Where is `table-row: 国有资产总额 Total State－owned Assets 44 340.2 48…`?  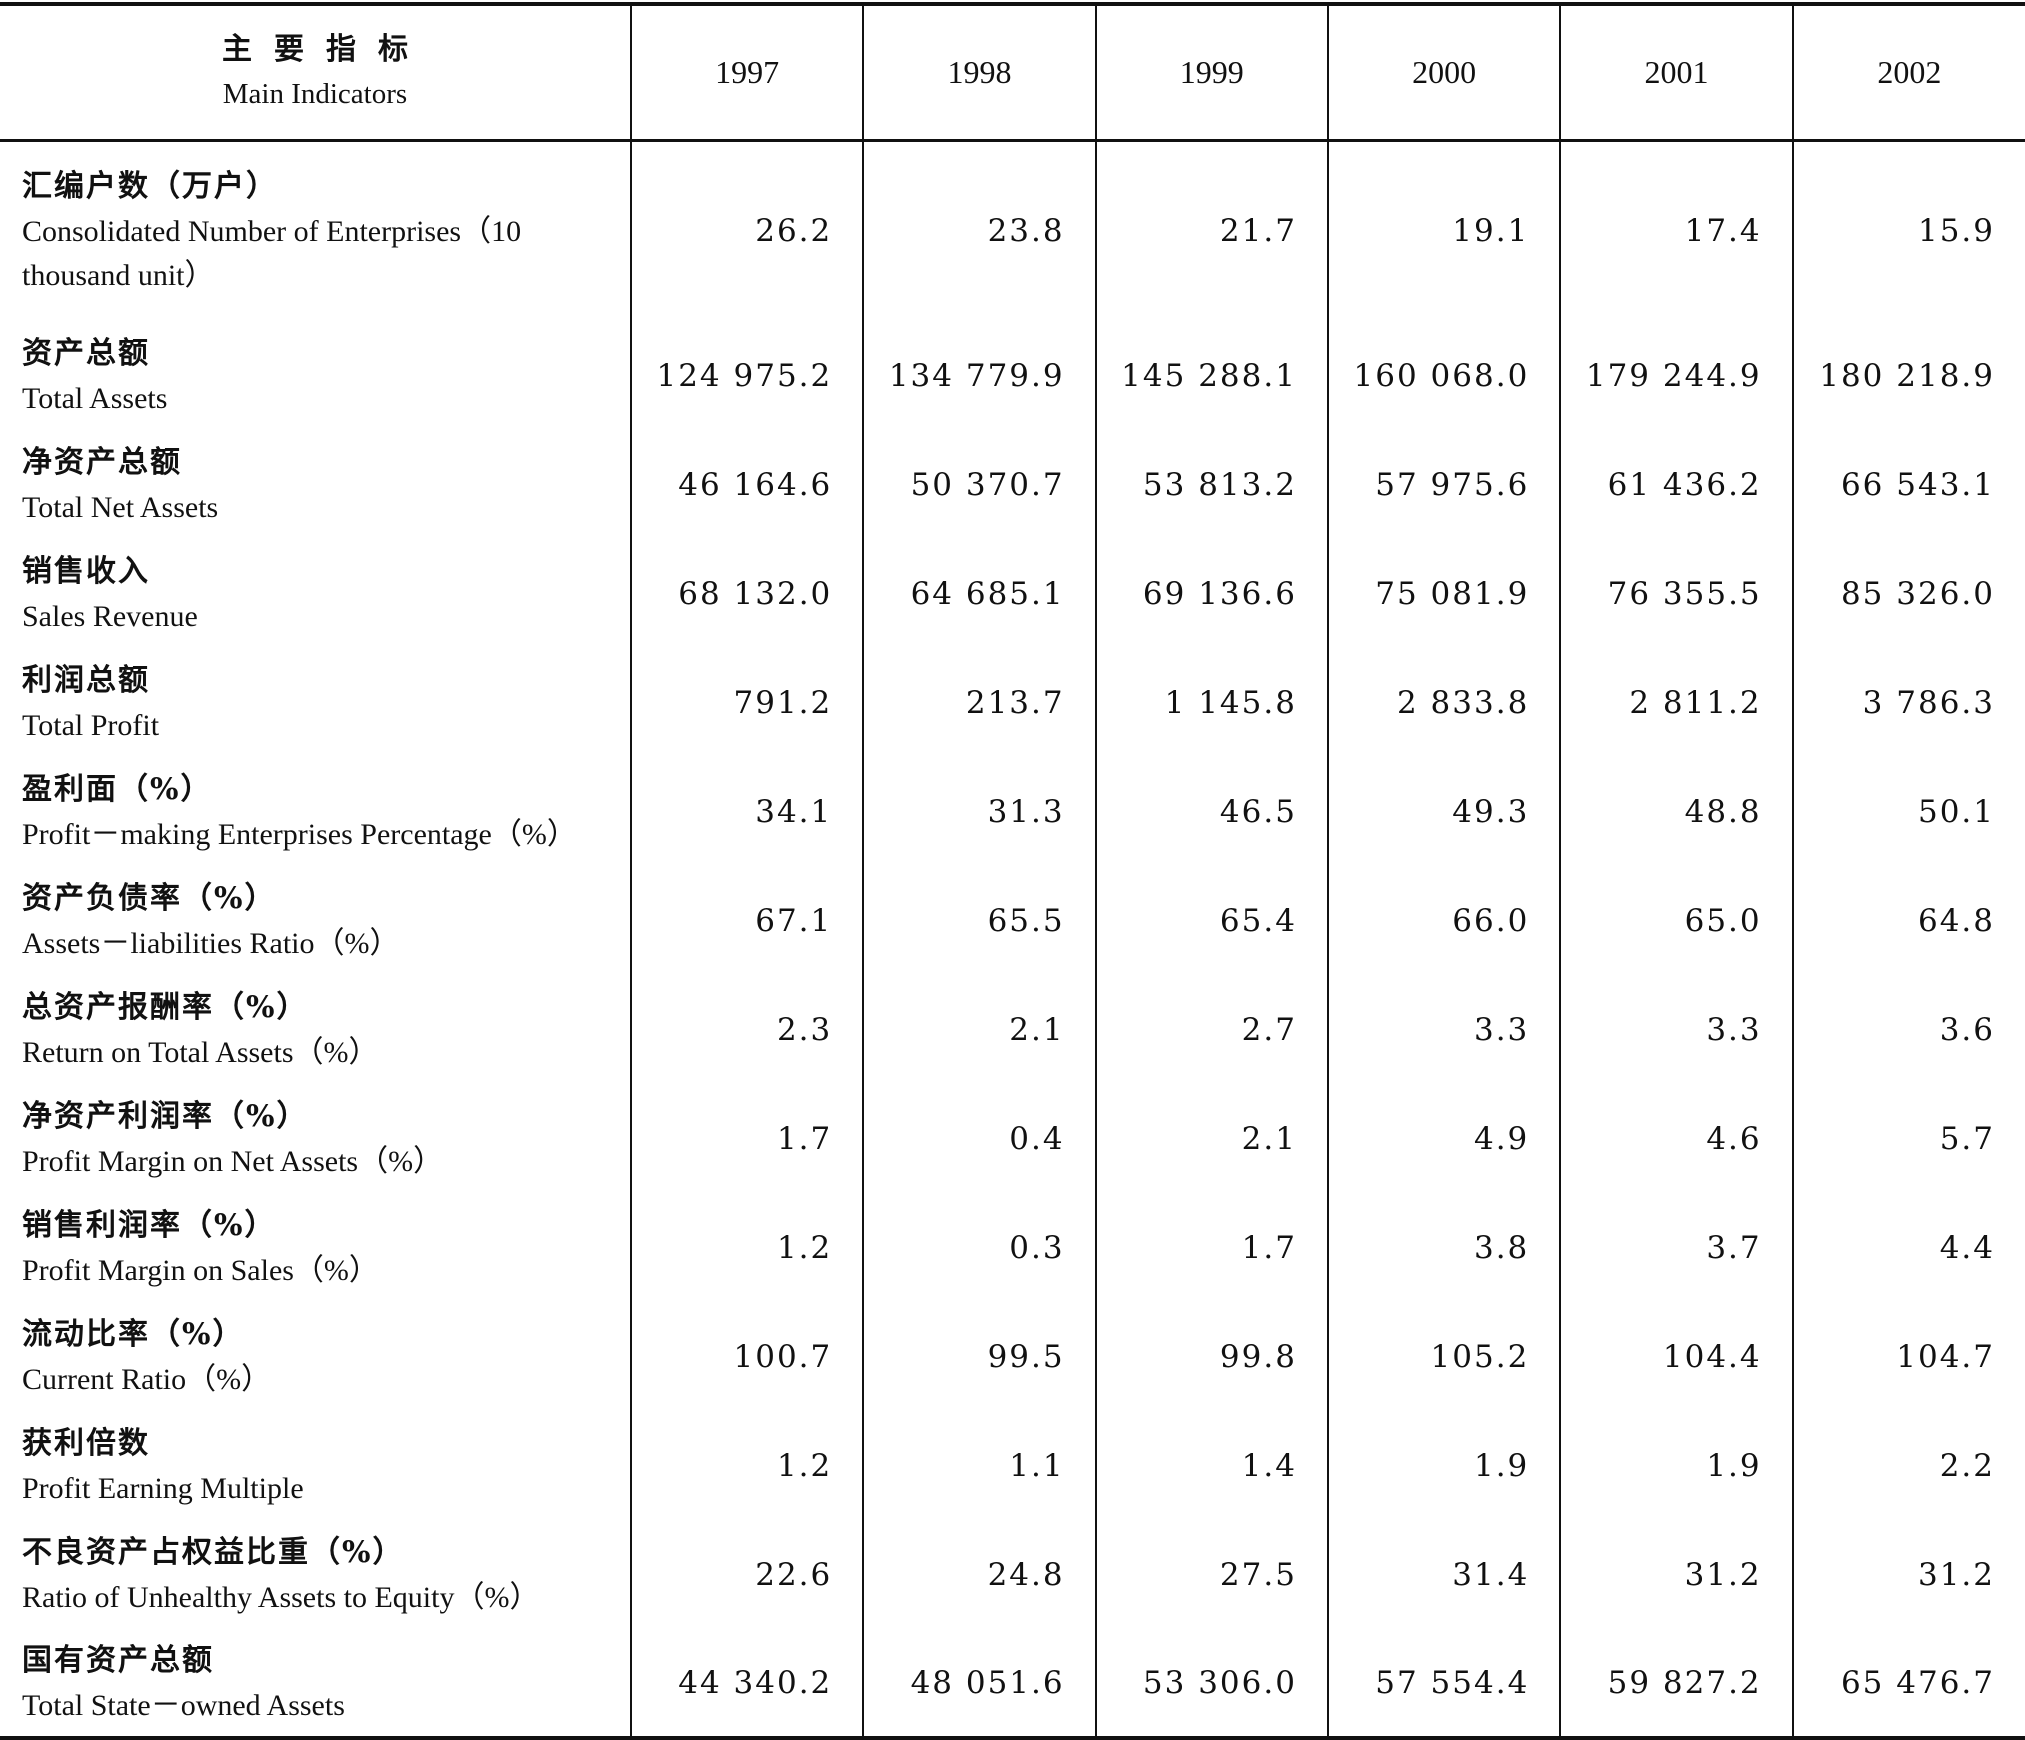
table-row: 国有资产总额 Total State－owned Assets 44 340.2 48… is located at coordinates (1012, 1684).